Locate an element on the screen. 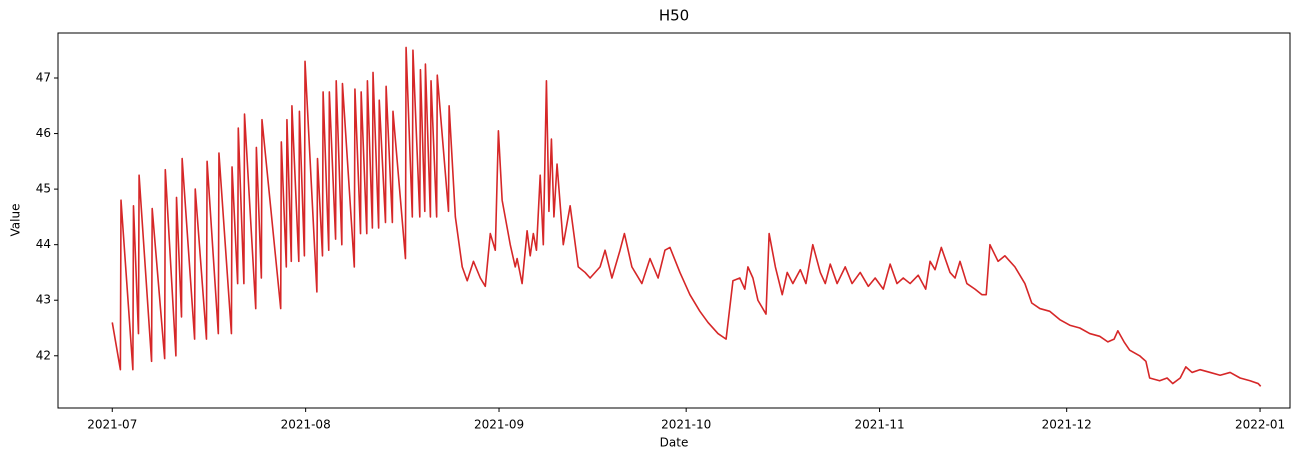  x-tick-label: 2021-10 is located at coordinates (686, 425).